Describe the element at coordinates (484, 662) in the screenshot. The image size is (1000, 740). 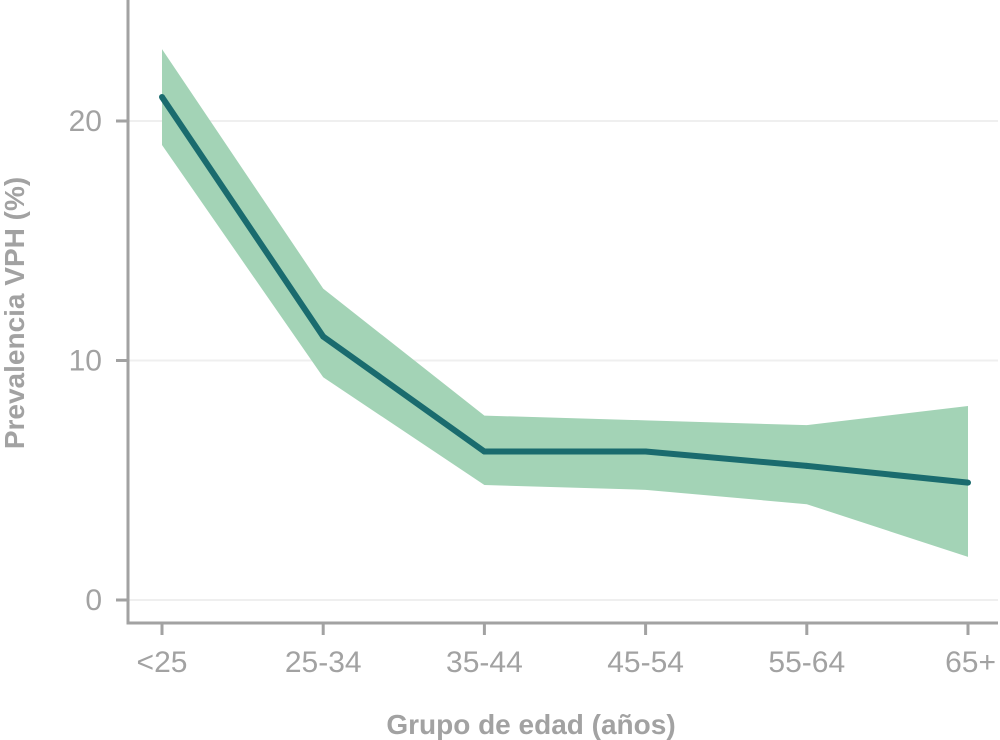
I see `x-tick-label: 35-44` at that location.